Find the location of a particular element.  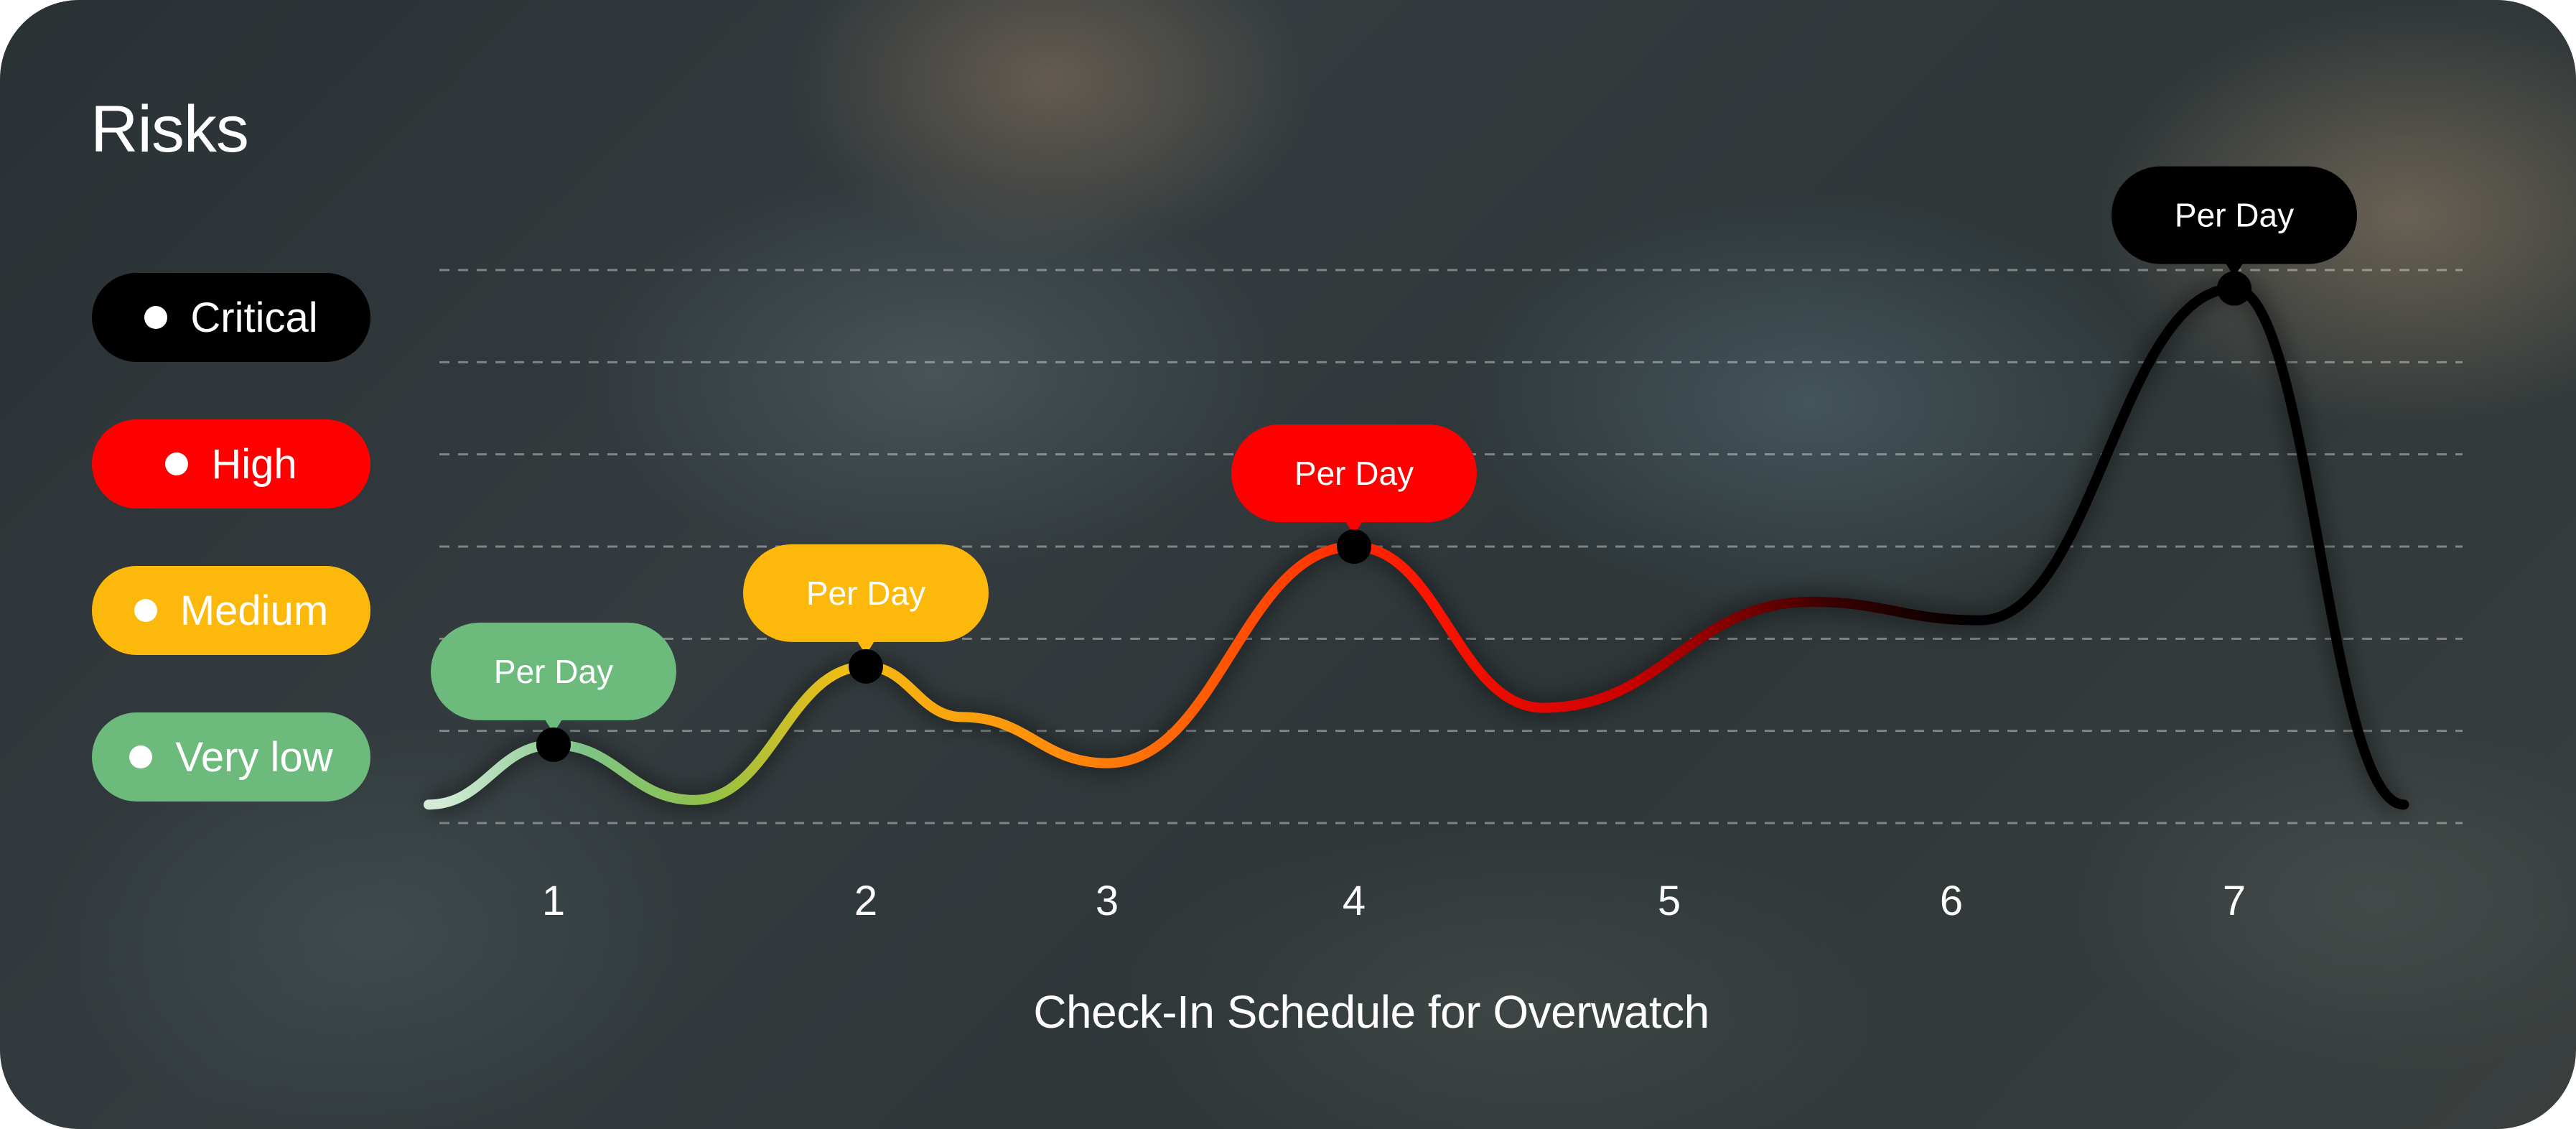

legend-item-critical: Critical is located at coordinates (231, 317).